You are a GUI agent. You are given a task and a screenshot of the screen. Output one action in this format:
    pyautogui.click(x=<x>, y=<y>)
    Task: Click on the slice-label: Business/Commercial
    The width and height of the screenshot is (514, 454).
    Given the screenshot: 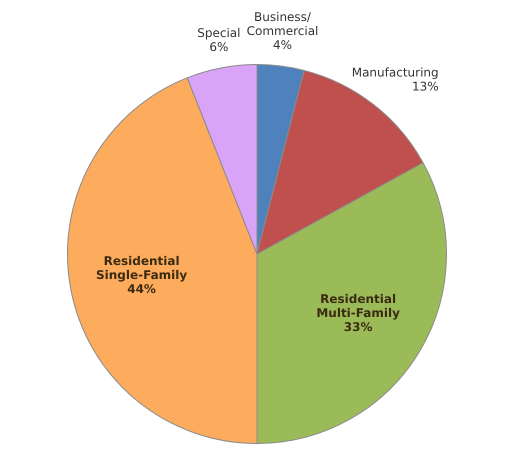 What is the action you would take?
    pyautogui.click(x=282, y=24)
    